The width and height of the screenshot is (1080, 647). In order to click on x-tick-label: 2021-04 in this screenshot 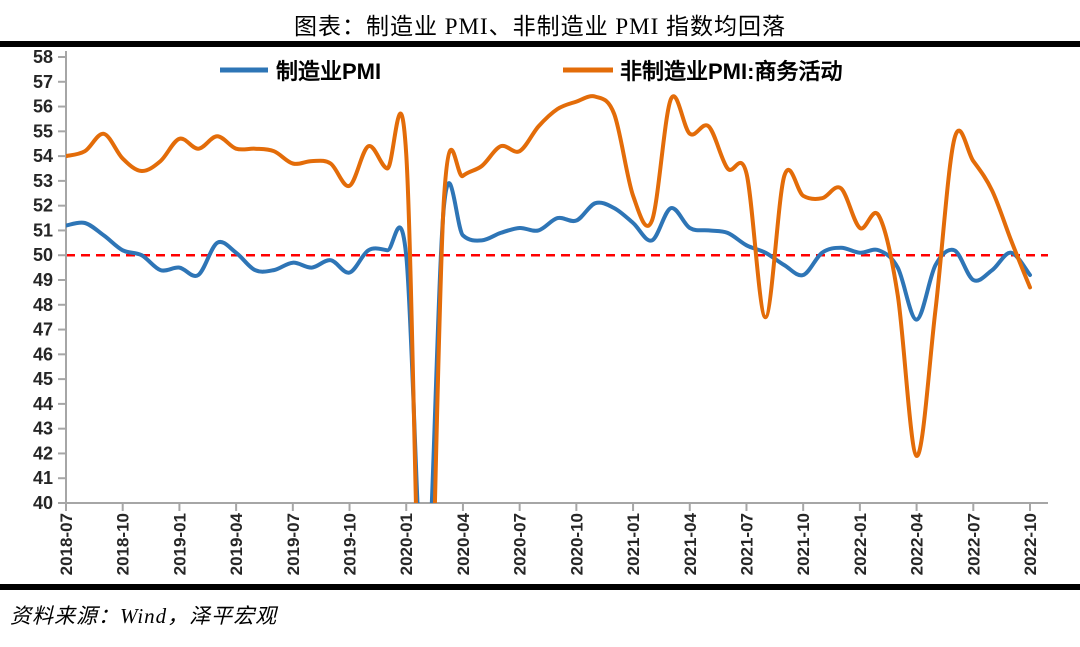, I will do `click(690, 543)`.